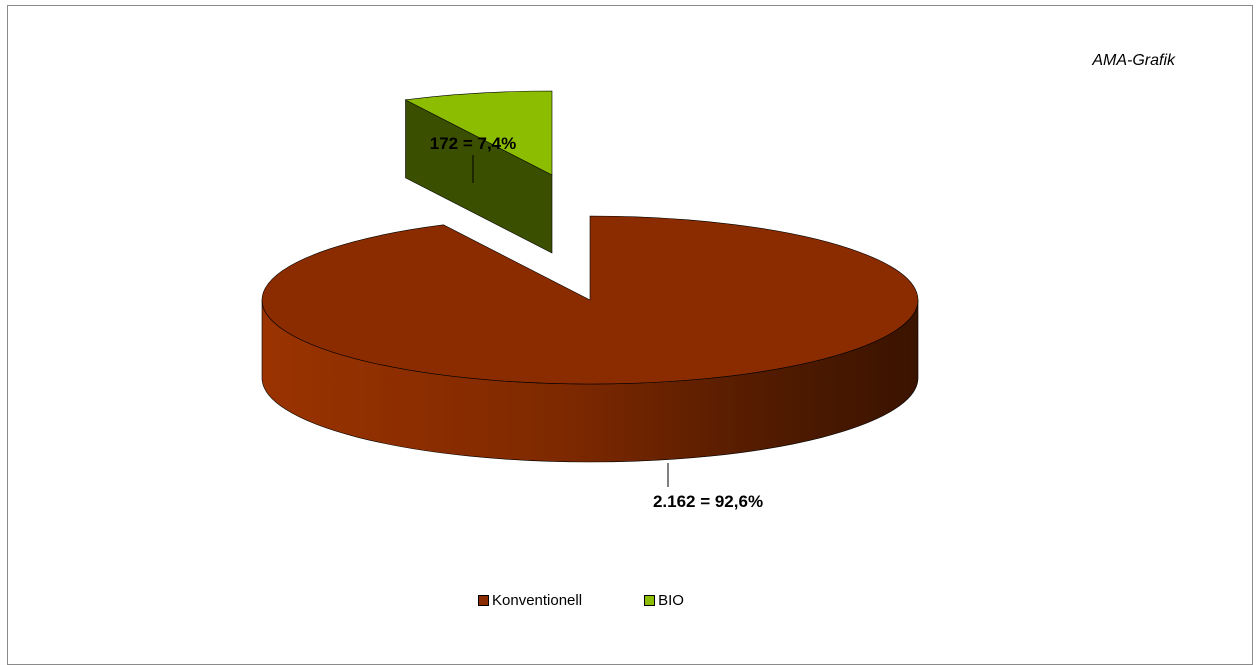 This screenshot has height=665, width=1258. I want to click on legend-swatch-bio, so click(650, 600).